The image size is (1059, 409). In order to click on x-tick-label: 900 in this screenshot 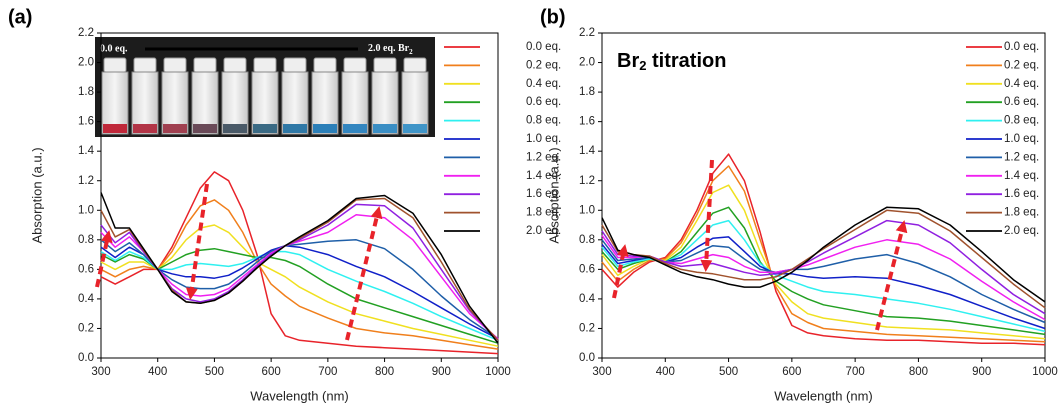, I will do `click(441, 372)`.